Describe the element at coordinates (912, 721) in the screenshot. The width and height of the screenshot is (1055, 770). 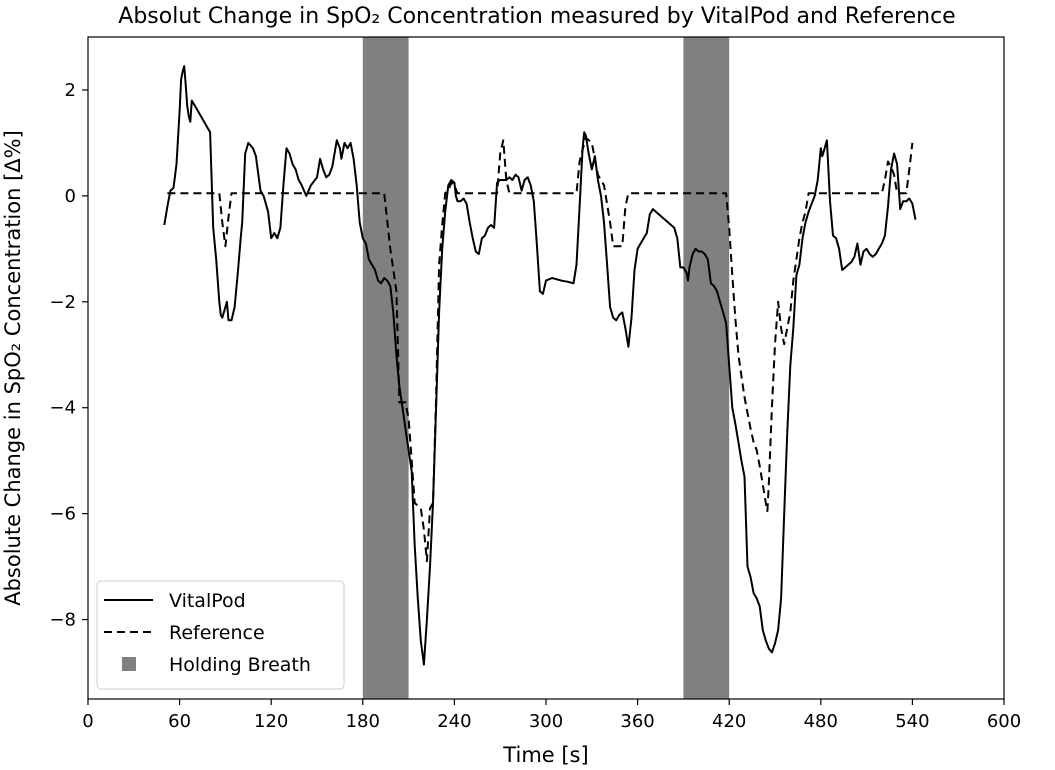
I see `x-tick-label: 540` at that location.